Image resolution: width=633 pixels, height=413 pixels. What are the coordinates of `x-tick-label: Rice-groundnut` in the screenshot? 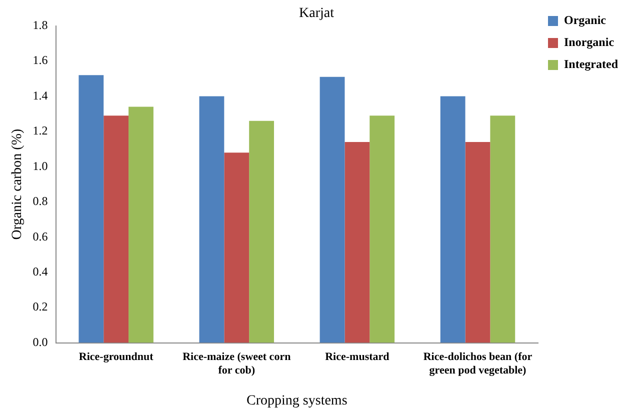 It's located at (116, 357).